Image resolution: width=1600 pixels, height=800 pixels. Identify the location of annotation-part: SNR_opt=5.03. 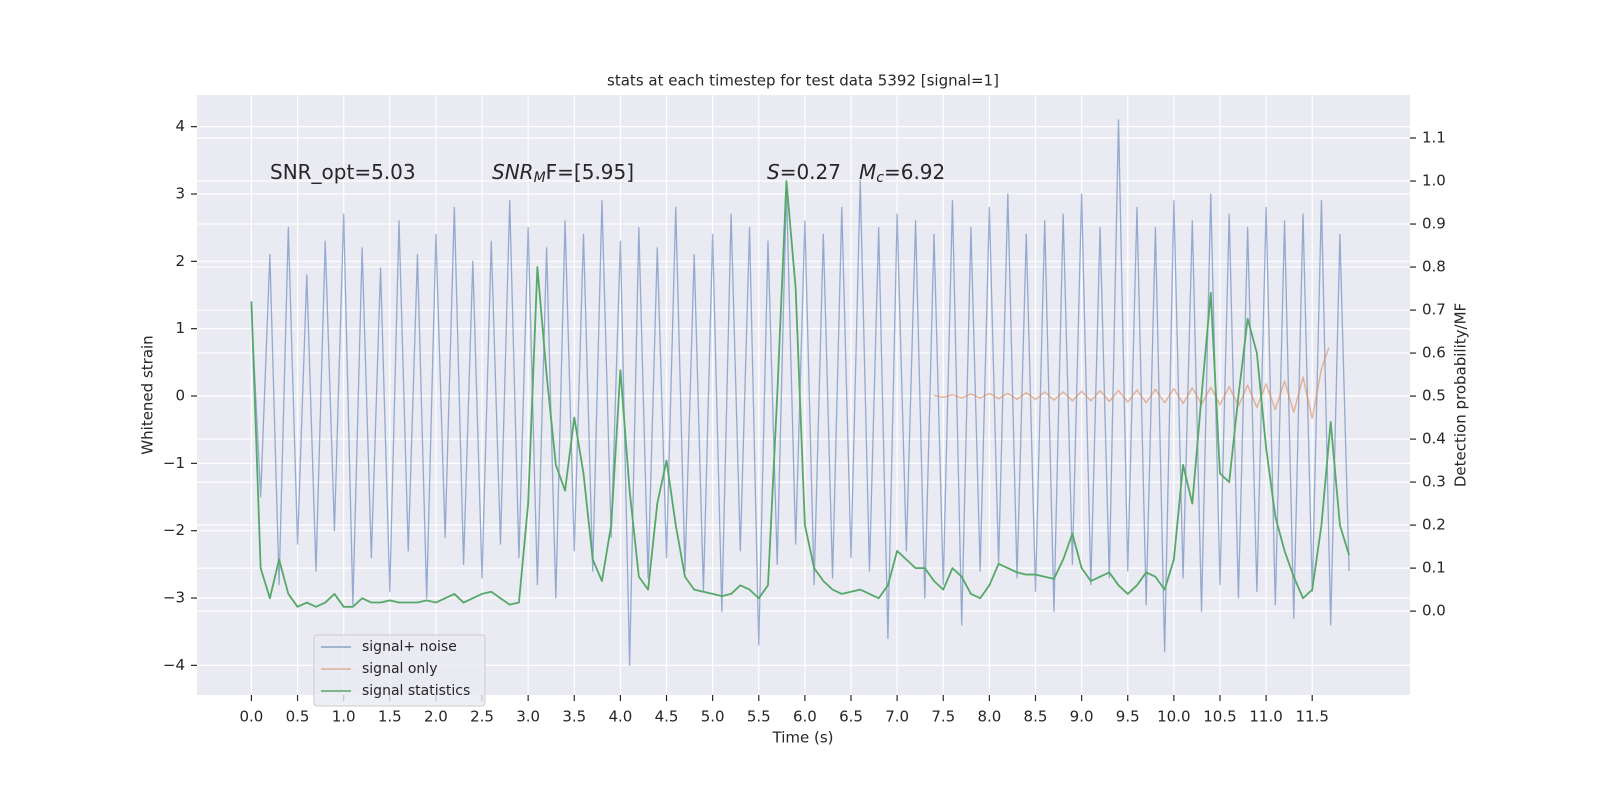
(343, 172).